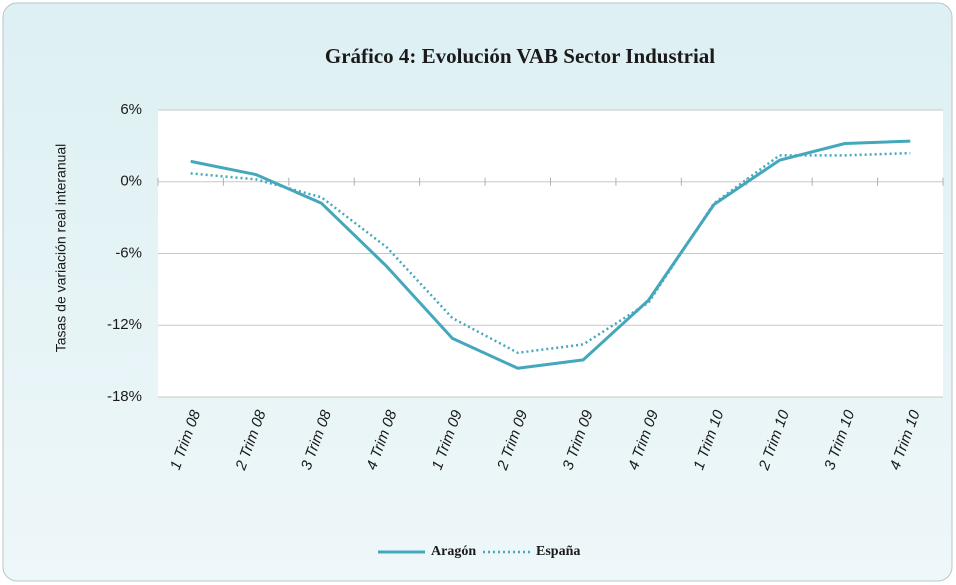 The height and width of the screenshot is (585, 956). What do you see at coordinates (61, 248) in the screenshot?
I see `y-axis-label: Tasas de variación real interanual` at bounding box center [61, 248].